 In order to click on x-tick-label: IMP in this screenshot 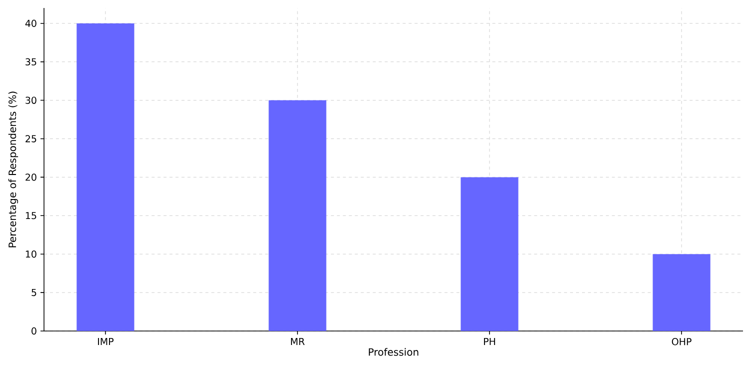, I will do `click(106, 341)`.